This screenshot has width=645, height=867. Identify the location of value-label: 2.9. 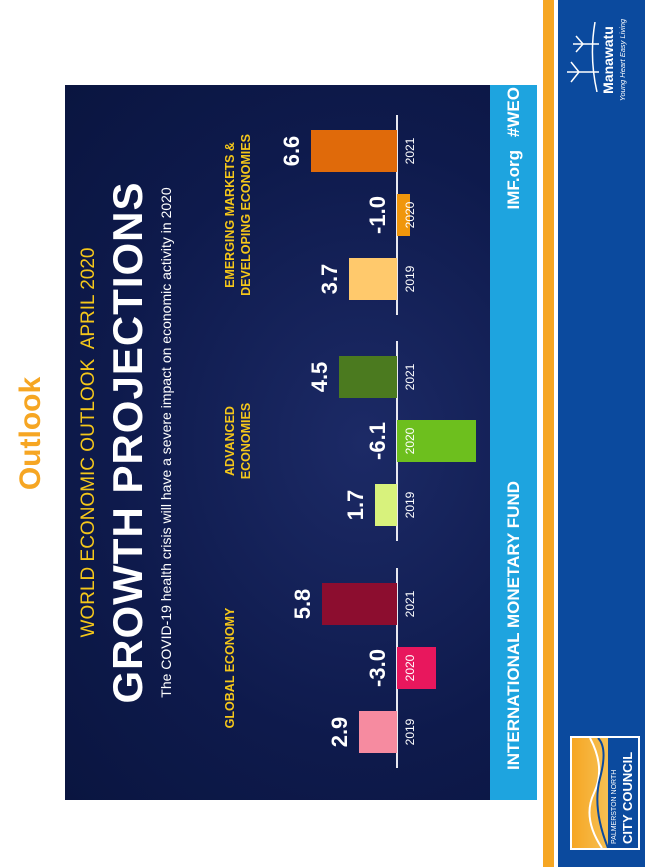
(340, 732).